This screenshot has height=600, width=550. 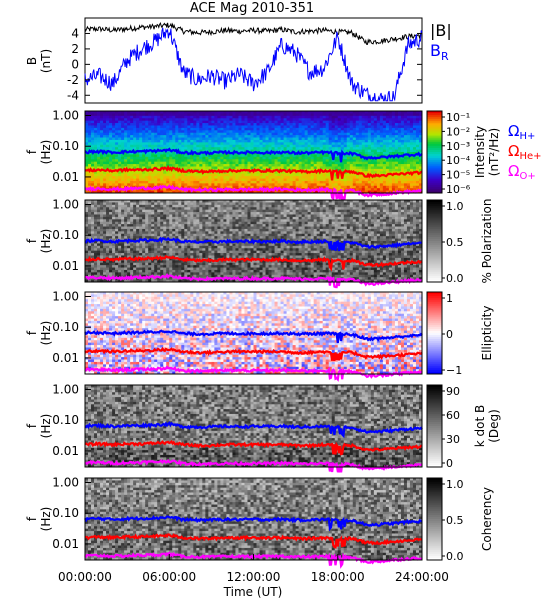 I want to click on b-ytick-label: 4, so click(x=75, y=33).